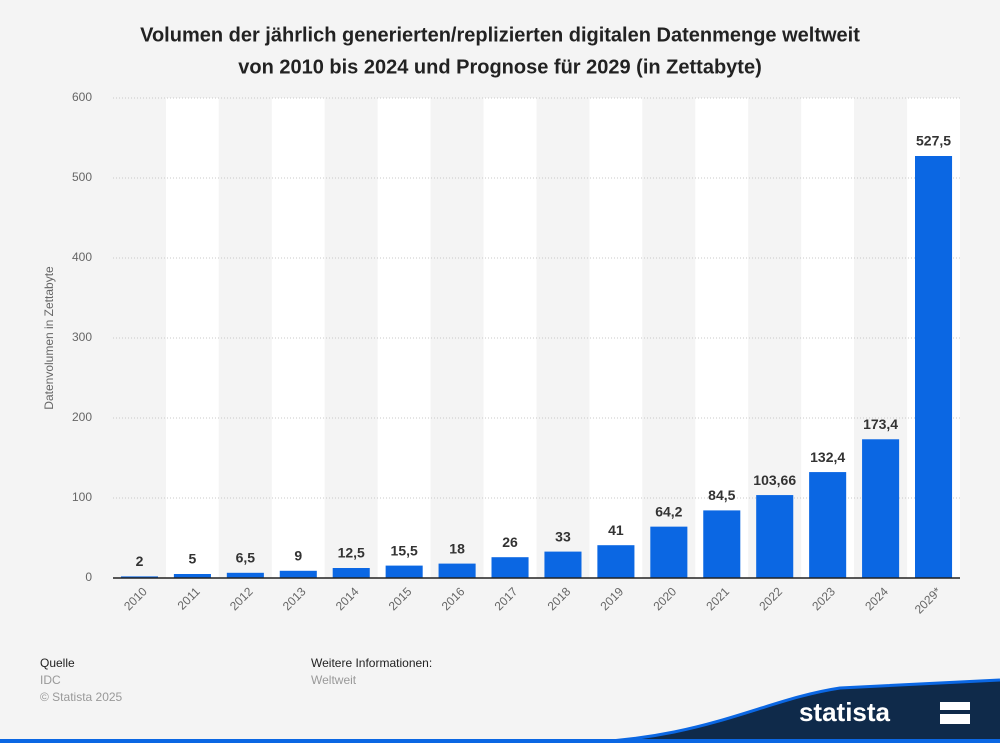 The height and width of the screenshot is (743, 1000). Describe the element at coordinates (933, 141) in the screenshot. I see `value-label: 527,5` at that location.